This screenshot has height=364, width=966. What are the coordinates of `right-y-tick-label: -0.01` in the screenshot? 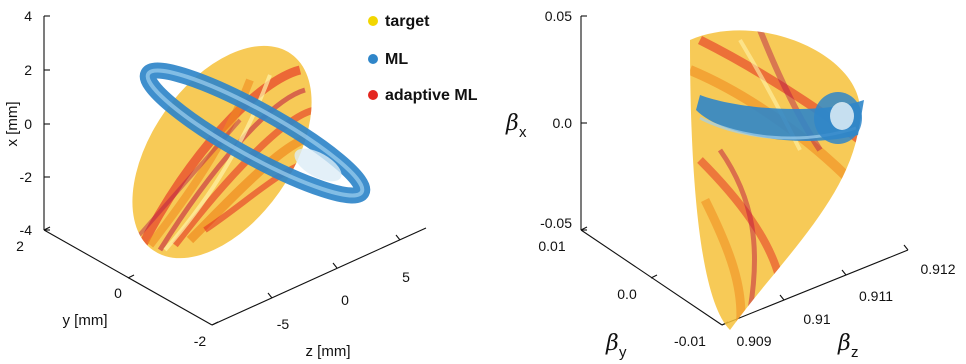 It's located at (690, 341).